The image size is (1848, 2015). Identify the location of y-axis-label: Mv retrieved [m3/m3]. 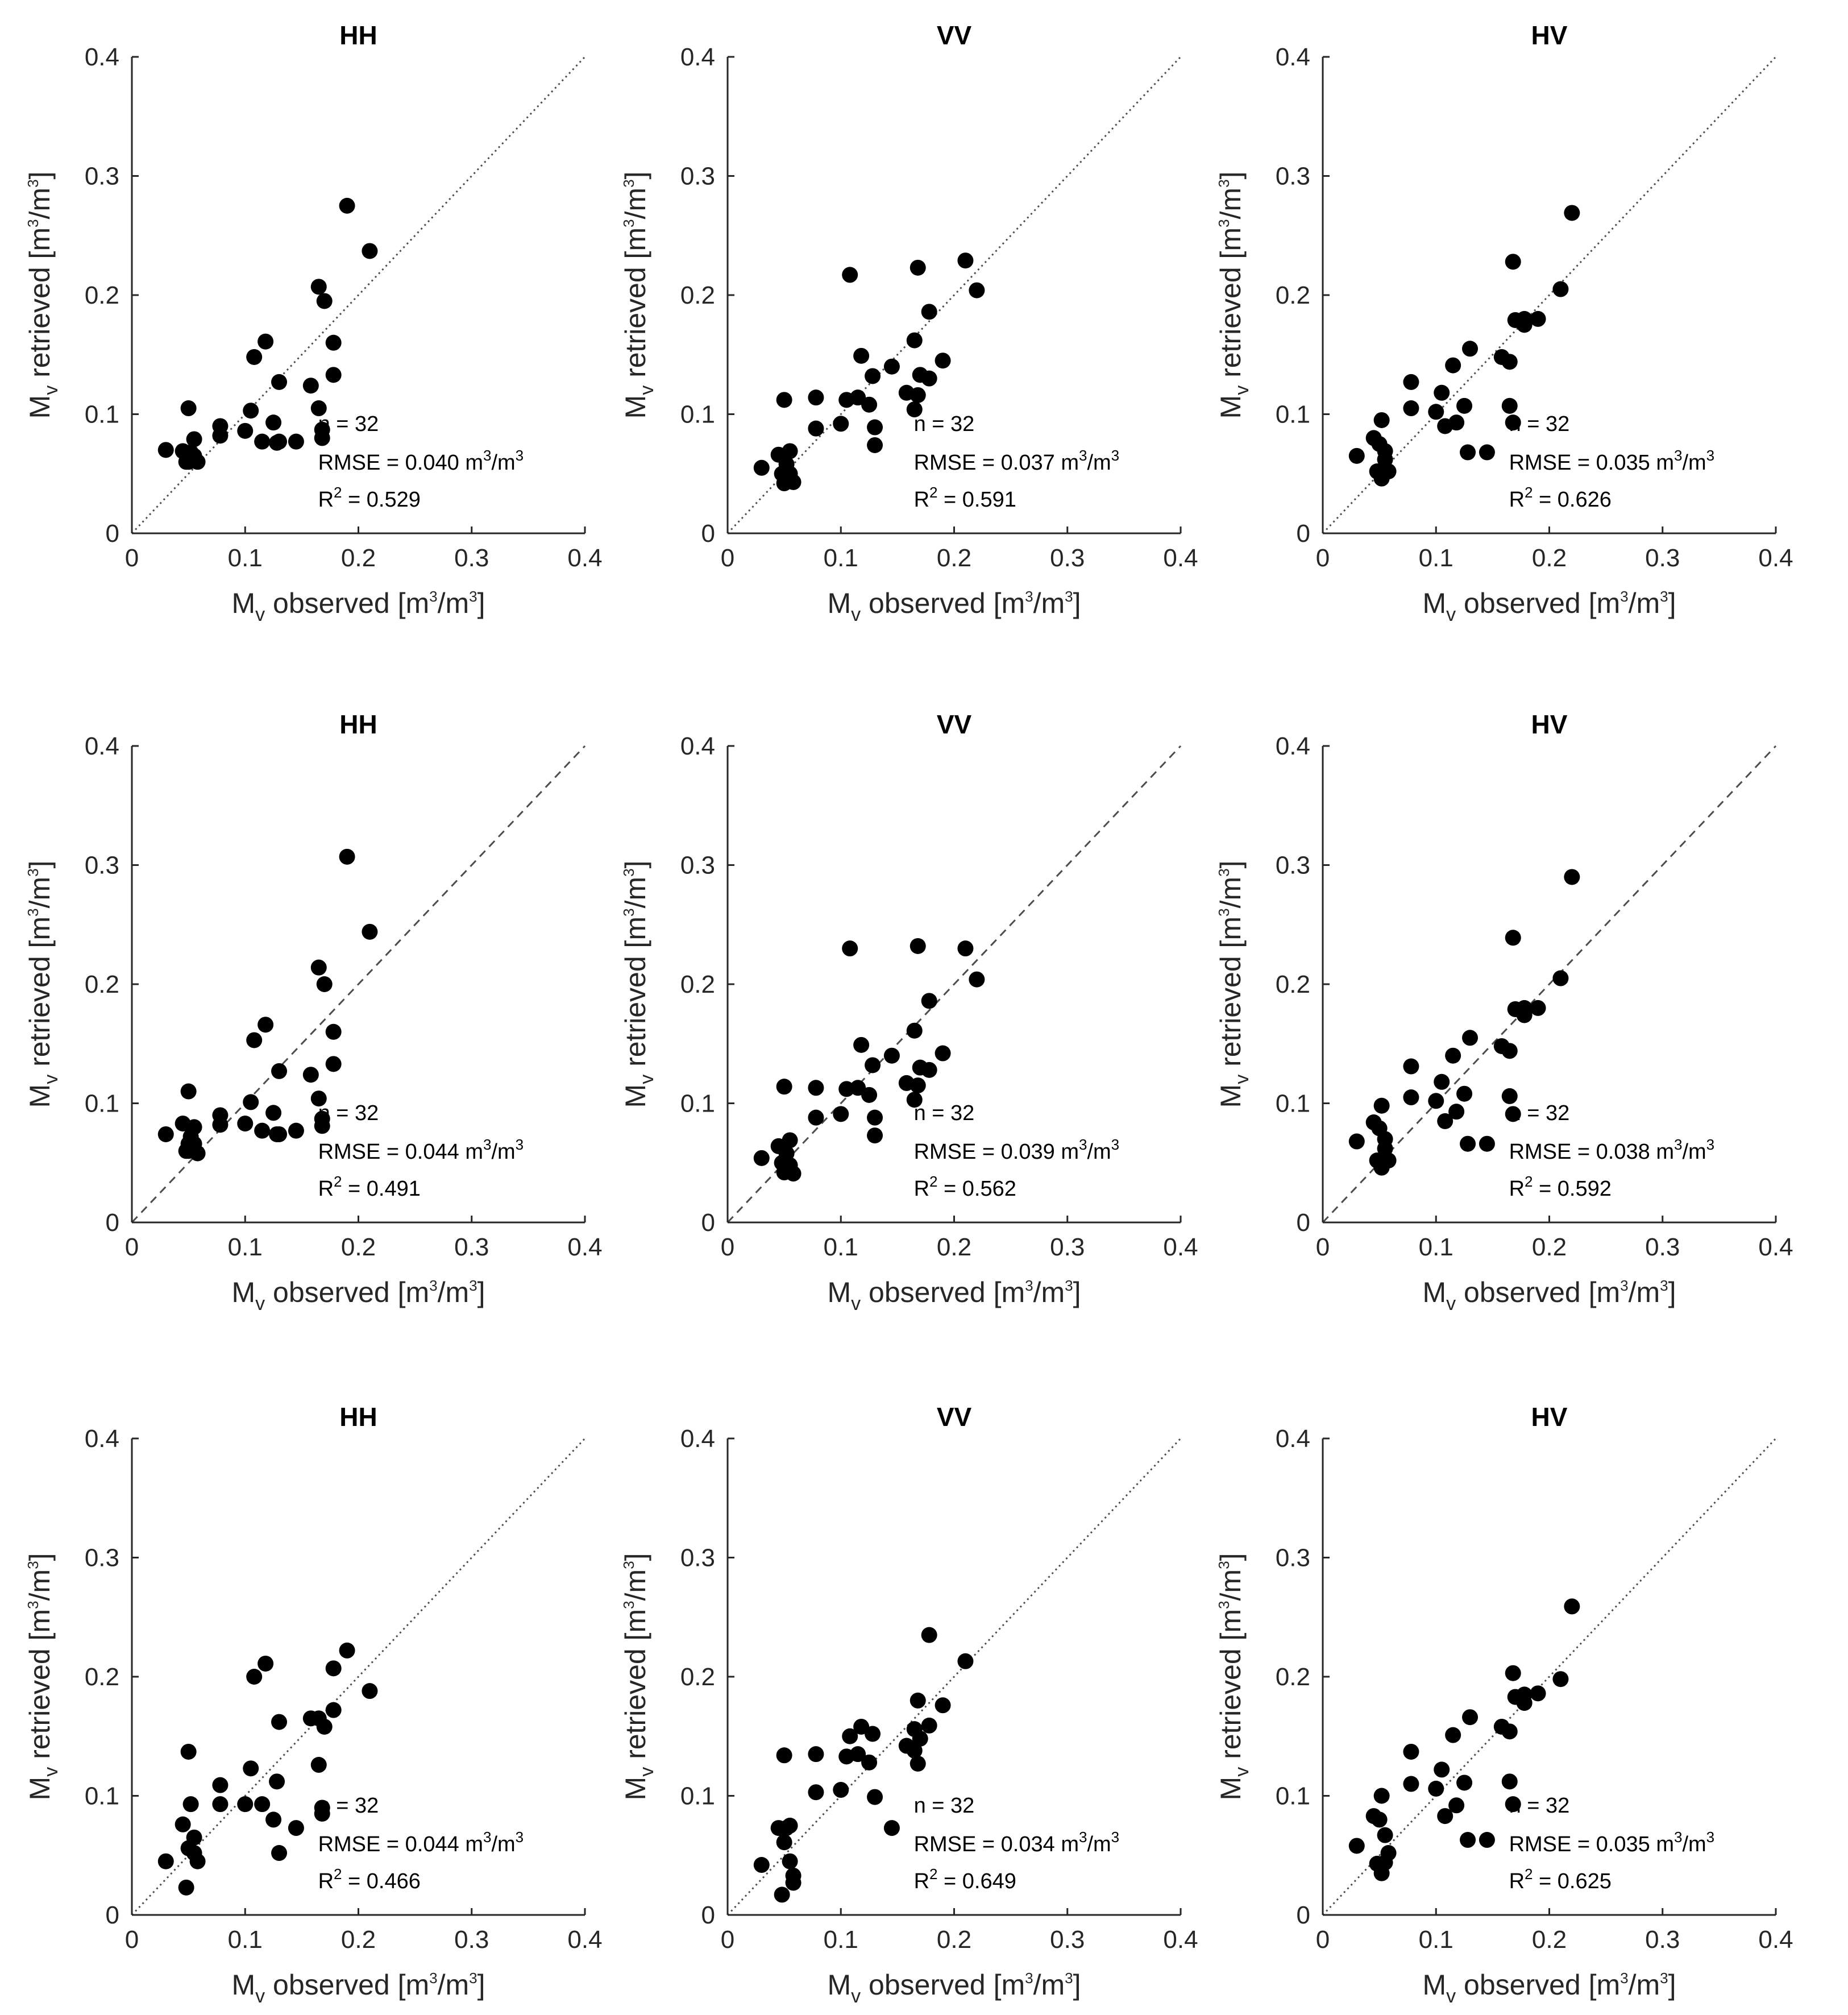
(639, 295).